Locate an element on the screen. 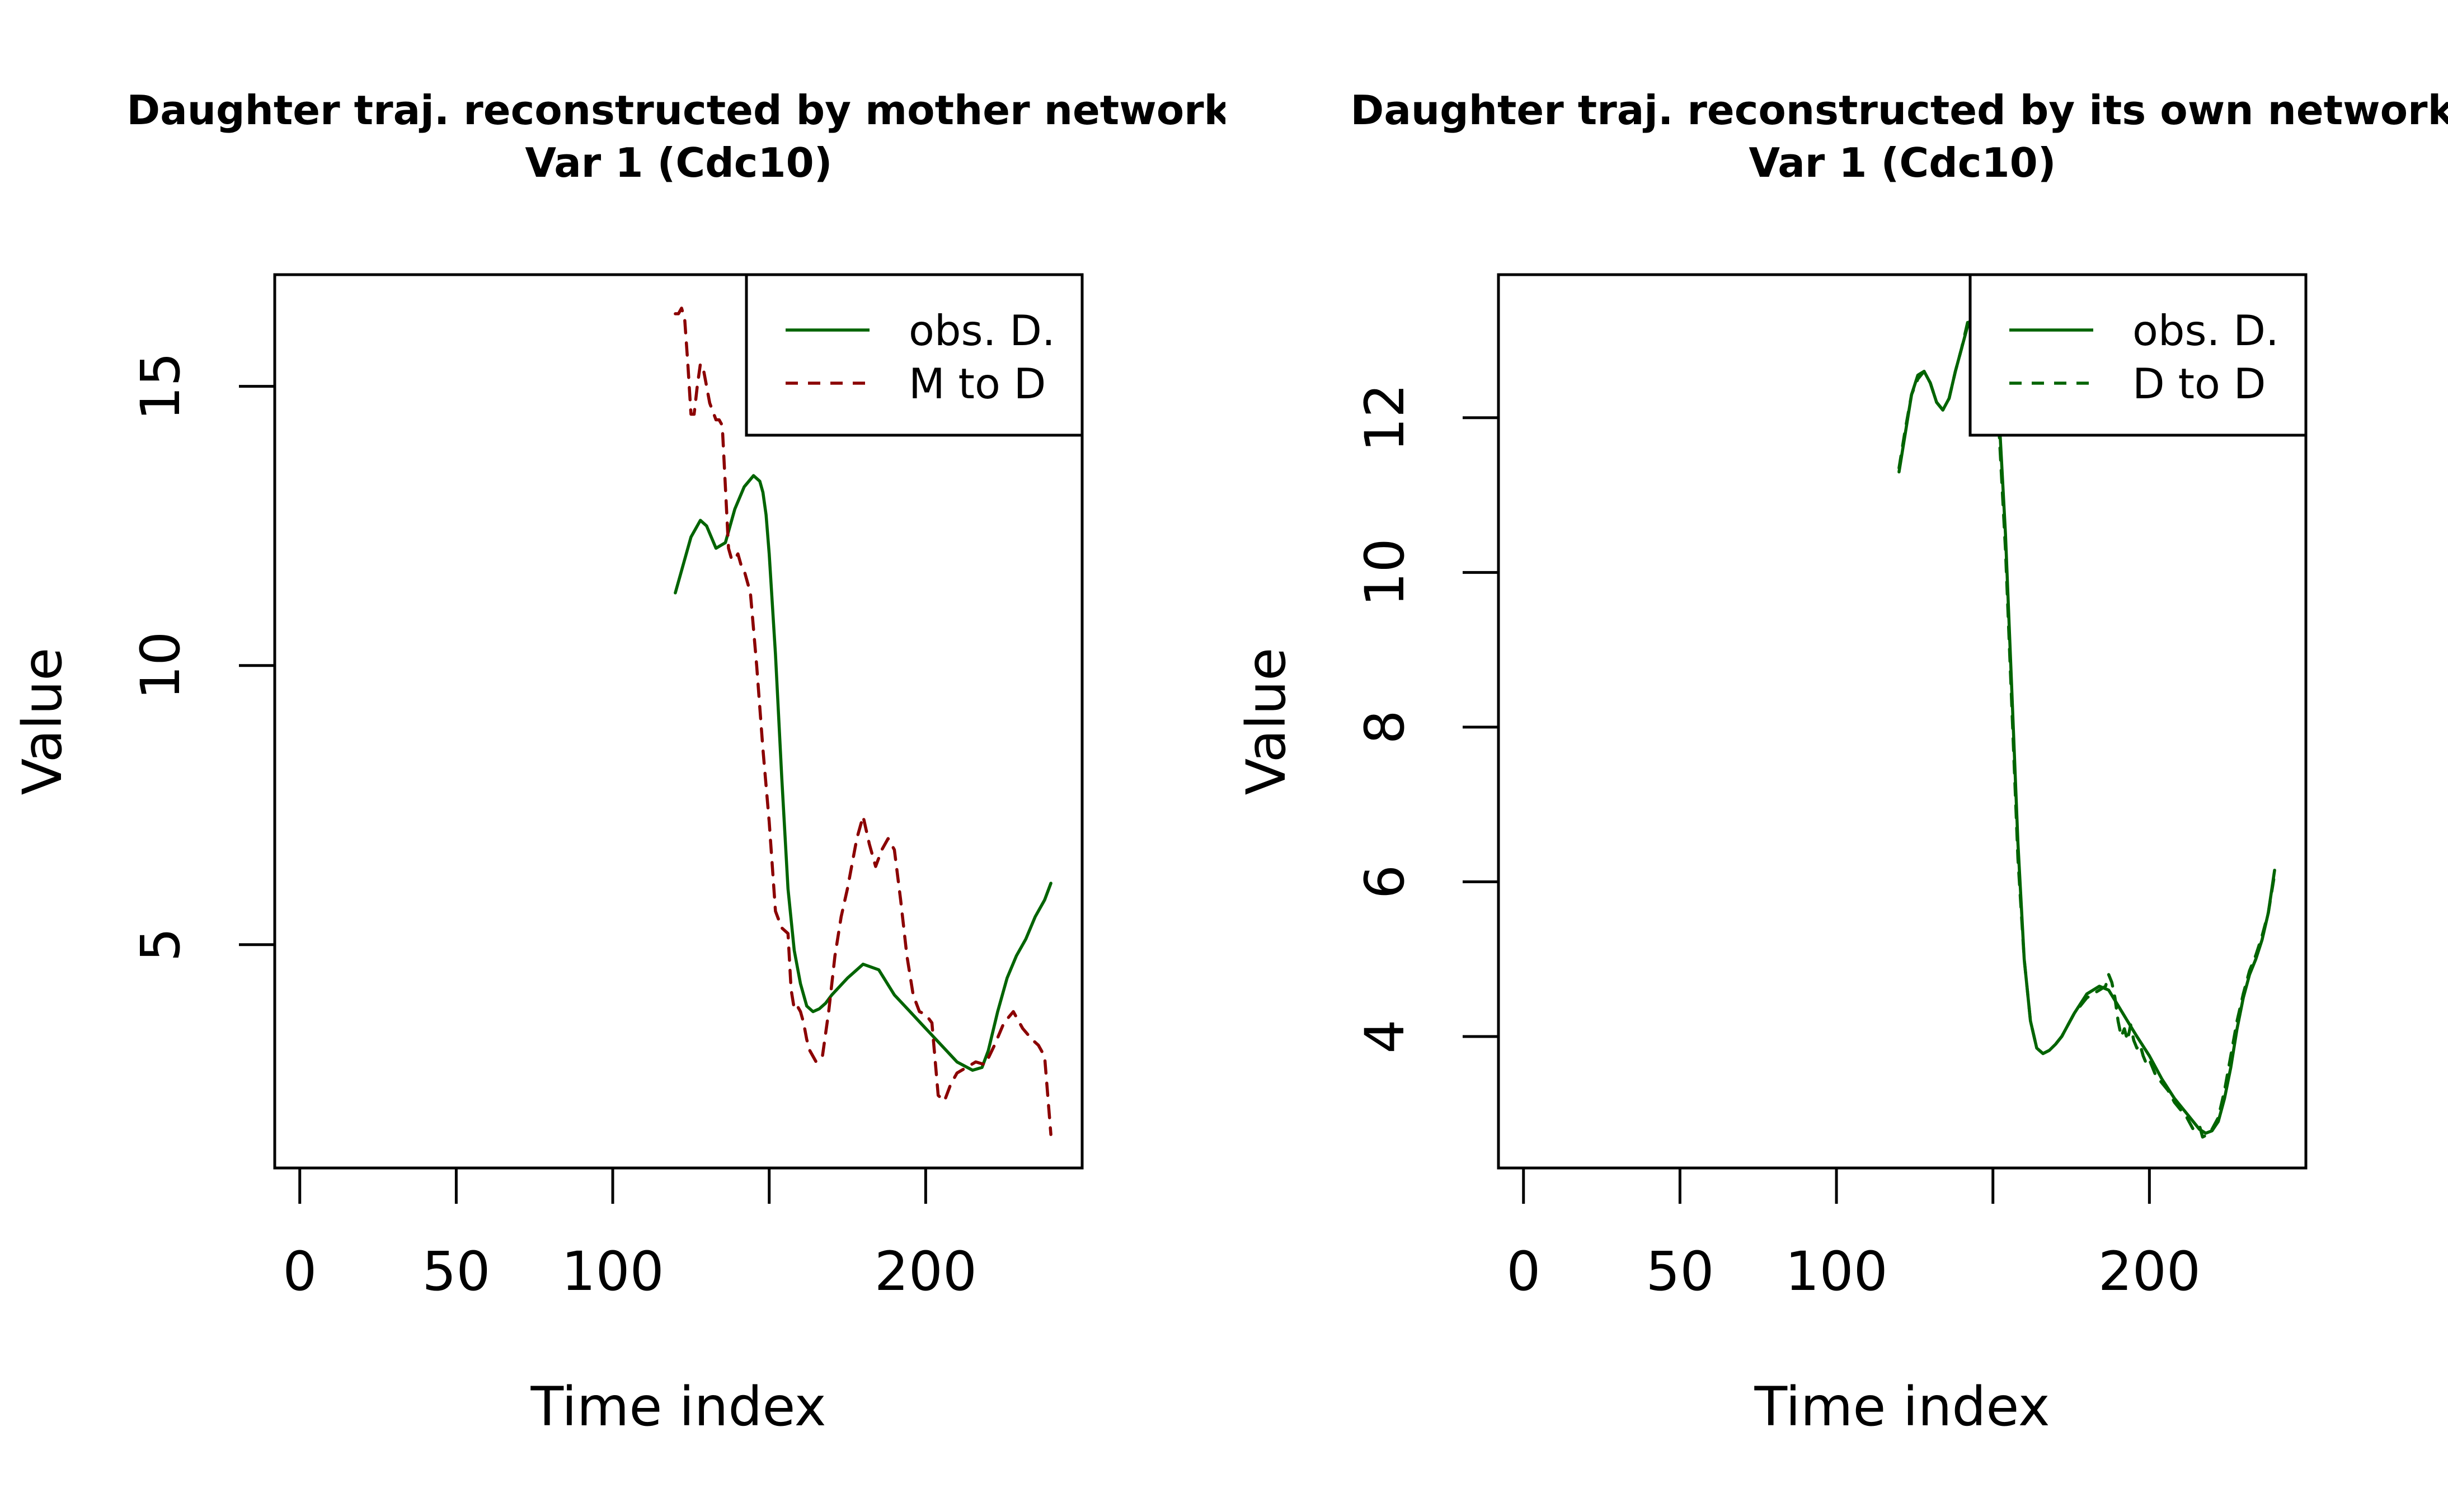  y-tick-label: 15 is located at coordinates (160, 386).